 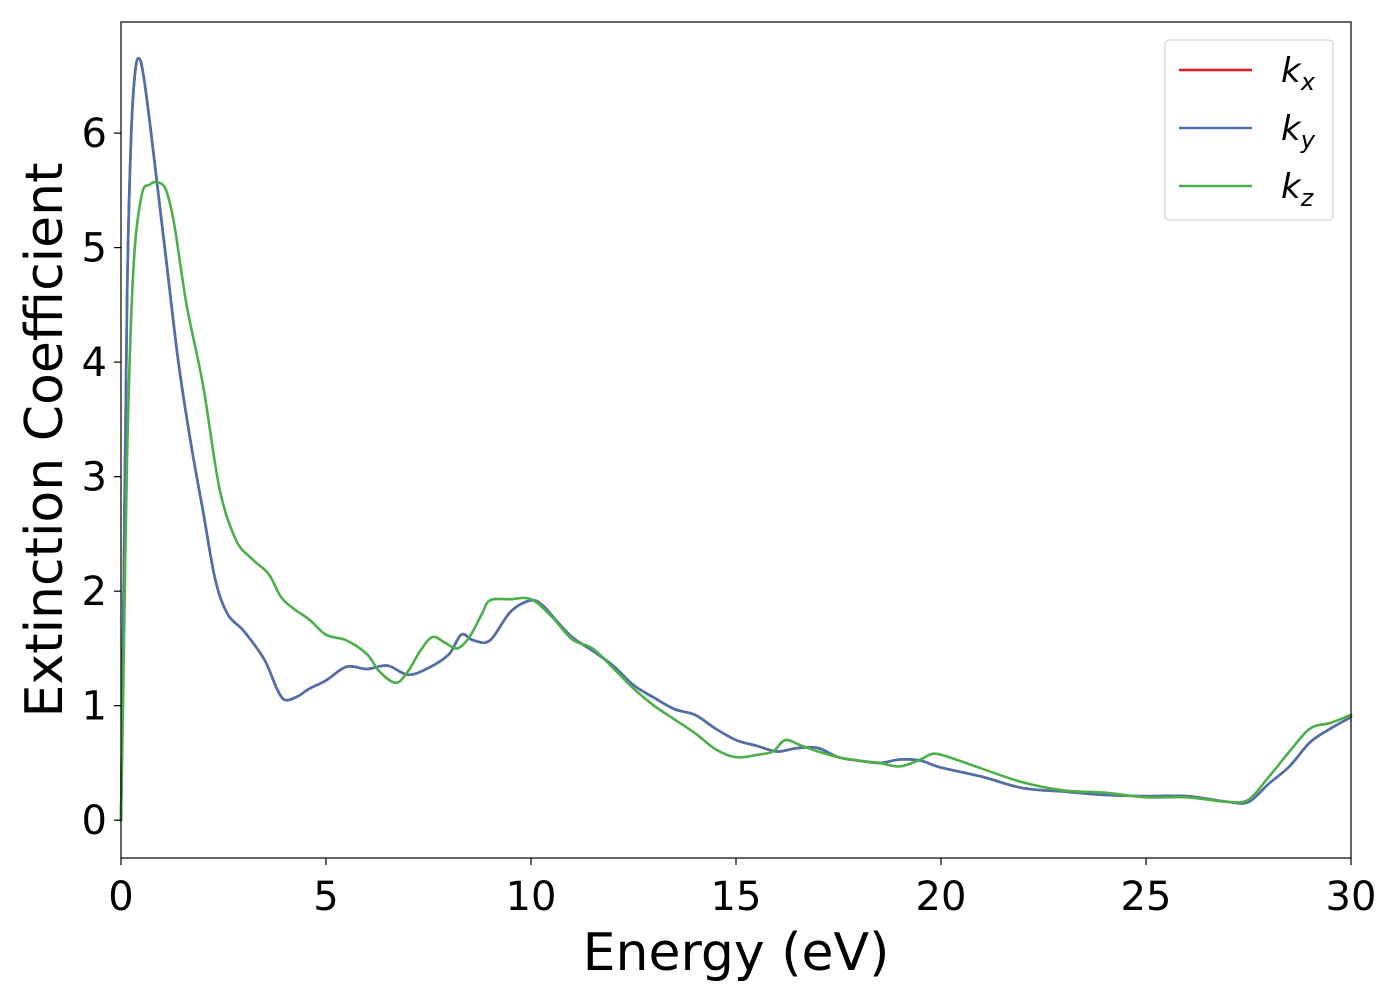 I want to click on y-axis-ticks: 0 1 2 3 4 5 6, so click(x=101, y=477).